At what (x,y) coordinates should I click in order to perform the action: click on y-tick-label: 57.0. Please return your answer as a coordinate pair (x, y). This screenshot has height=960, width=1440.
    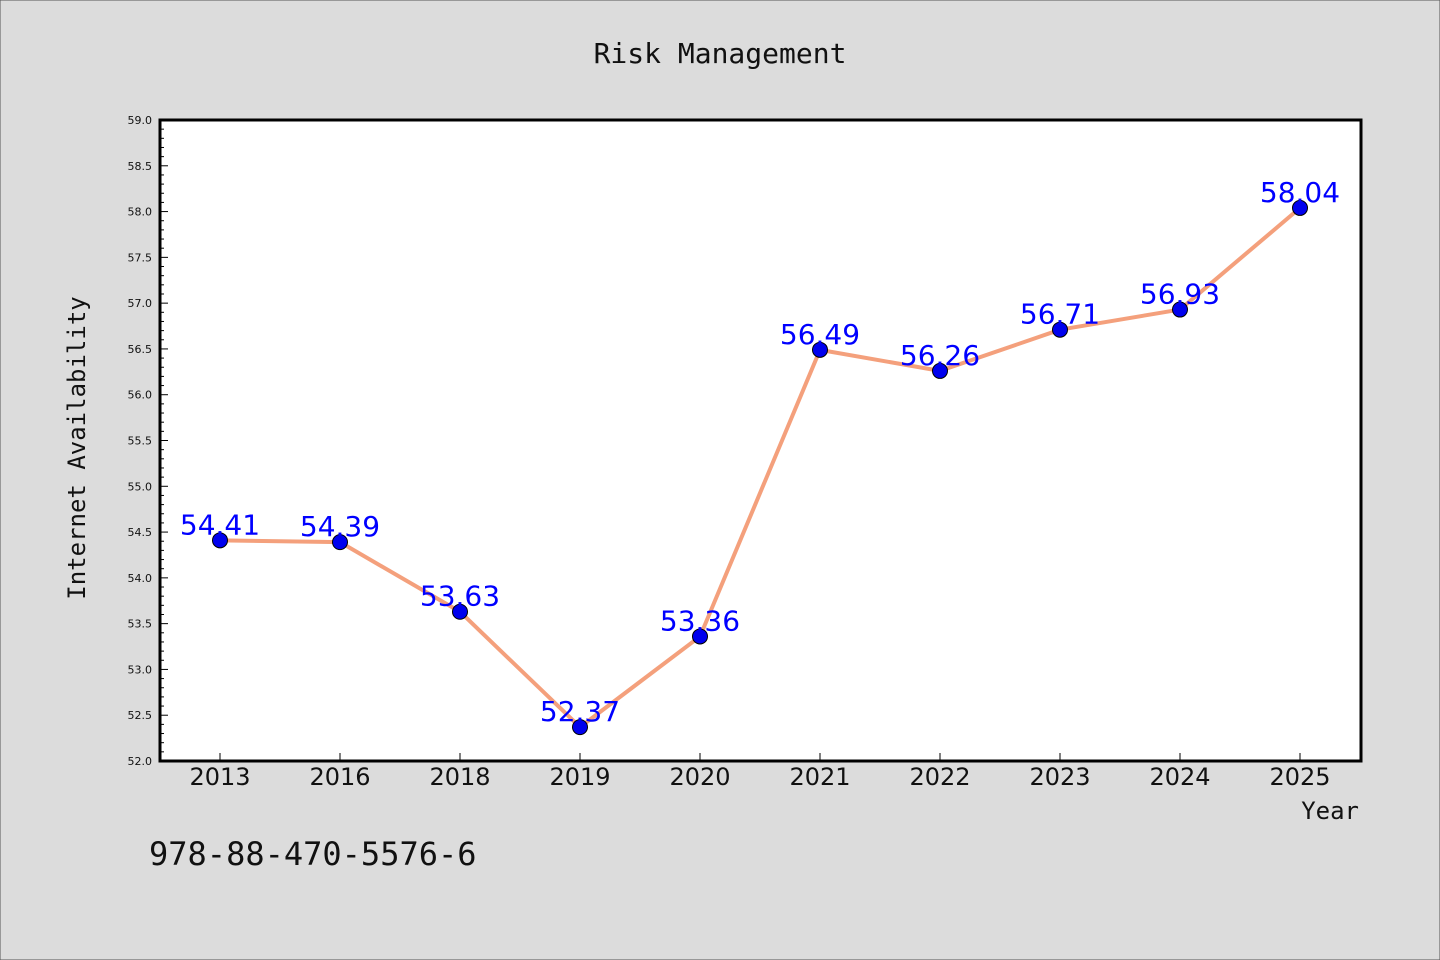
    Looking at the image, I should click on (140, 303).